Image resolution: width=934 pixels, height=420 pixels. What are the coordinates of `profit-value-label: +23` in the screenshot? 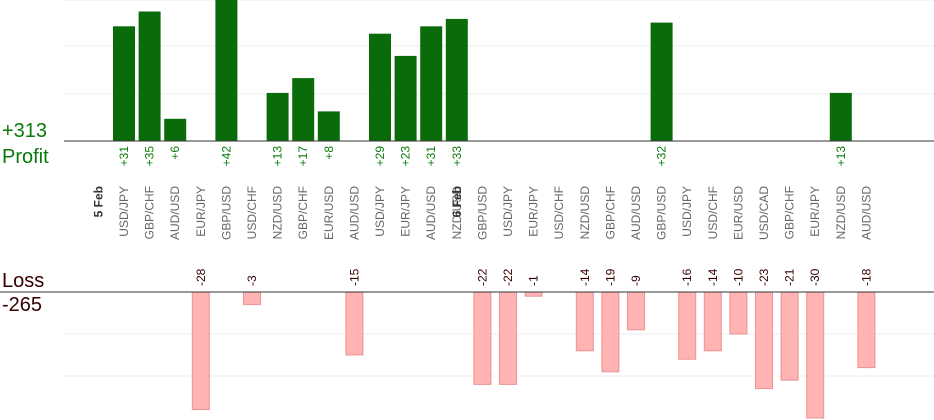 It's located at (406, 156).